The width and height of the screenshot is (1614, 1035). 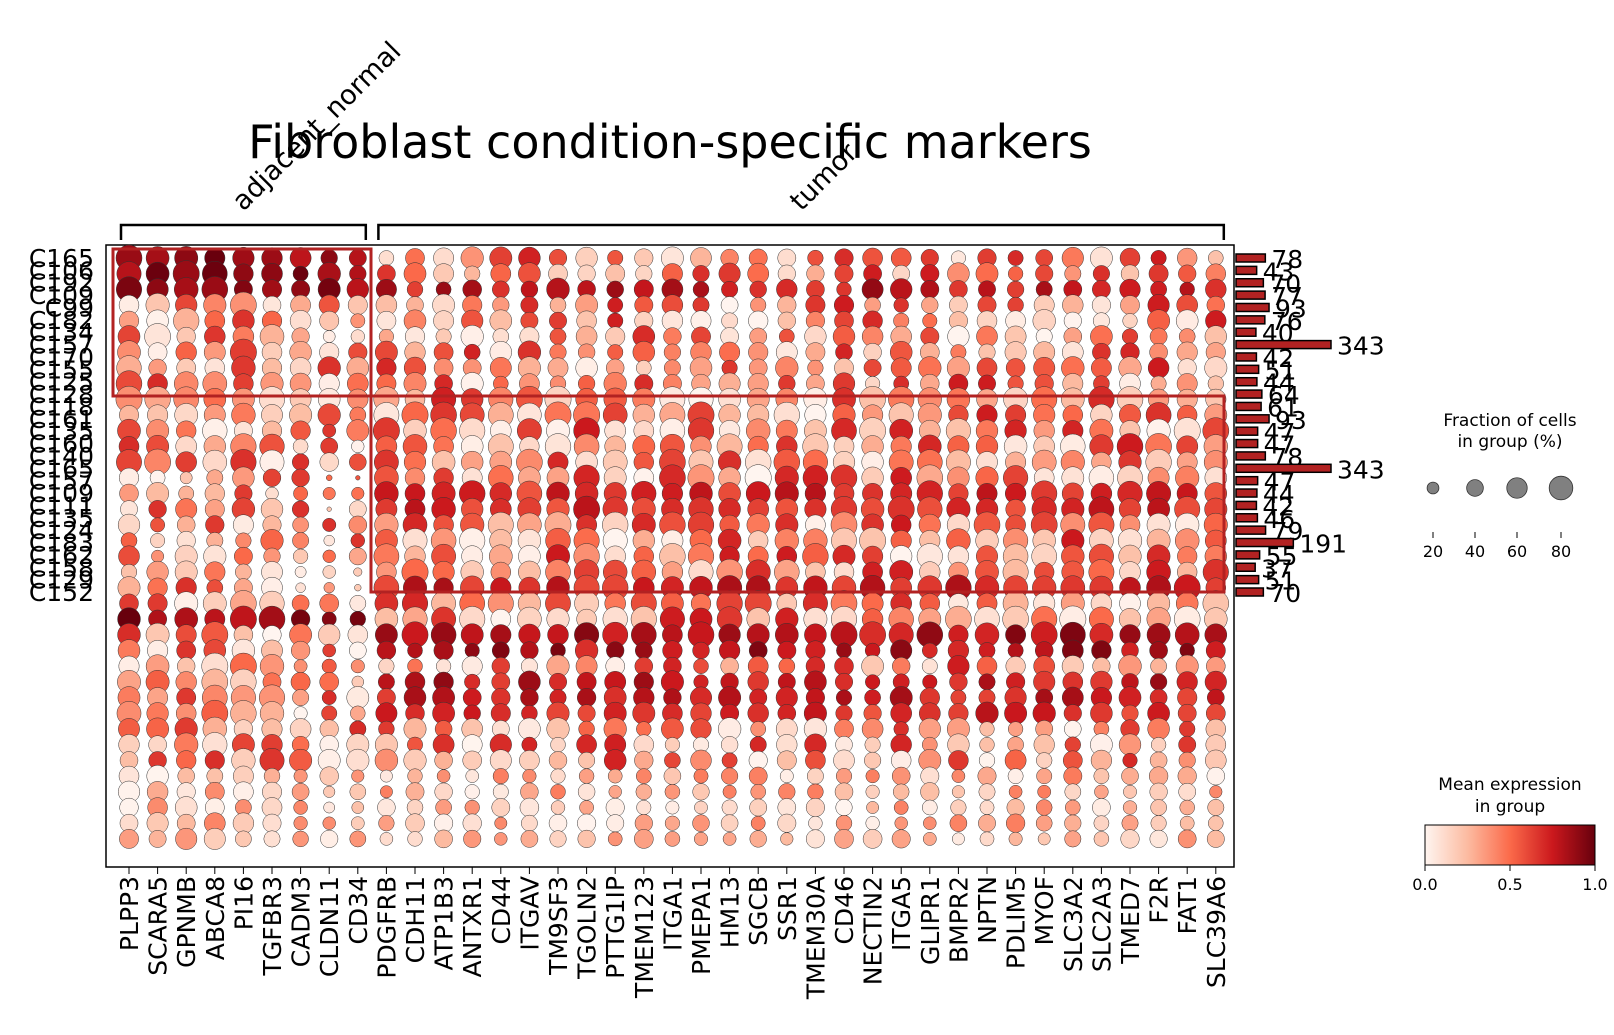 I want to click on gene-tick-label: TM9SF3, so click(x=558, y=926).